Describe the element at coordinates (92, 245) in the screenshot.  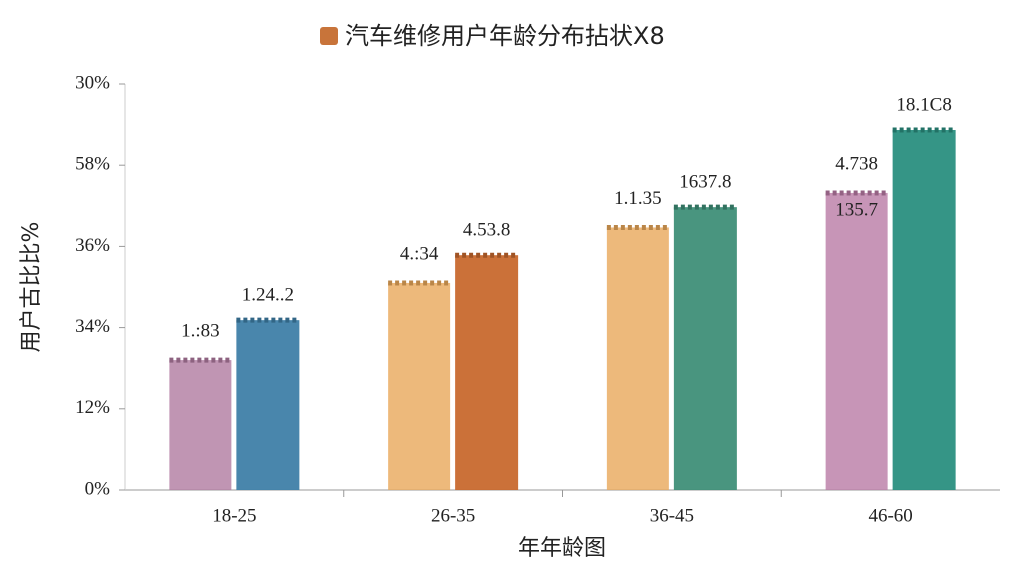
I see `y-tick-label: 36%` at that location.